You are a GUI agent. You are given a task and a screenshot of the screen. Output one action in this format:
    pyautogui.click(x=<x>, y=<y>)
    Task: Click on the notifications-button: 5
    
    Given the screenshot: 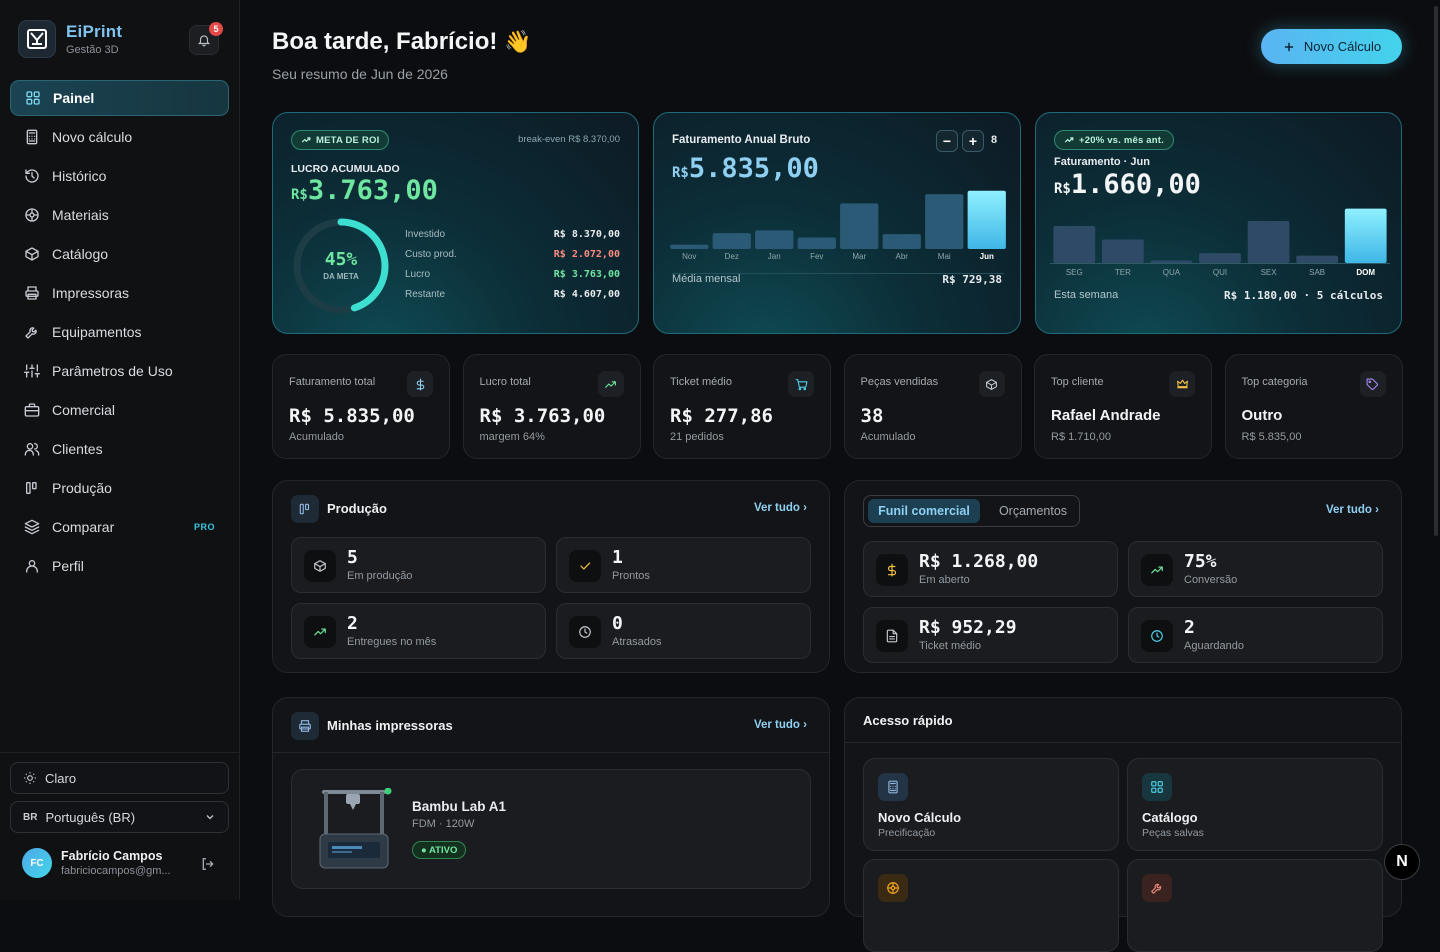 What is the action you would take?
    pyautogui.click(x=206, y=38)
    